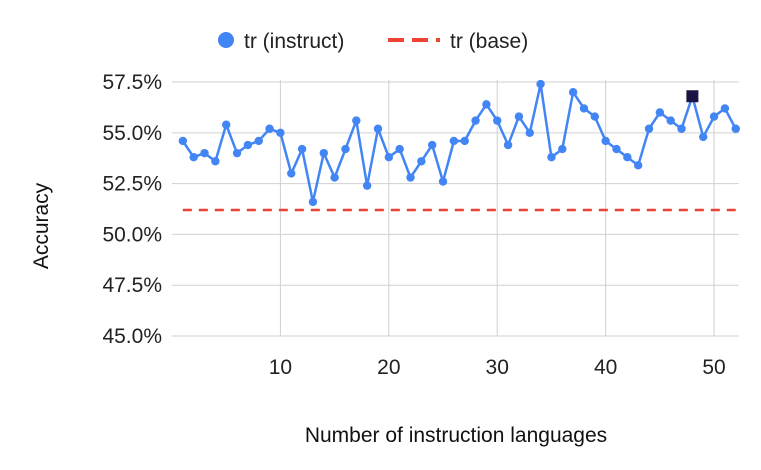 This screenshot has height=470, width=761. I want to click on highlight-point, so click(692, 96).